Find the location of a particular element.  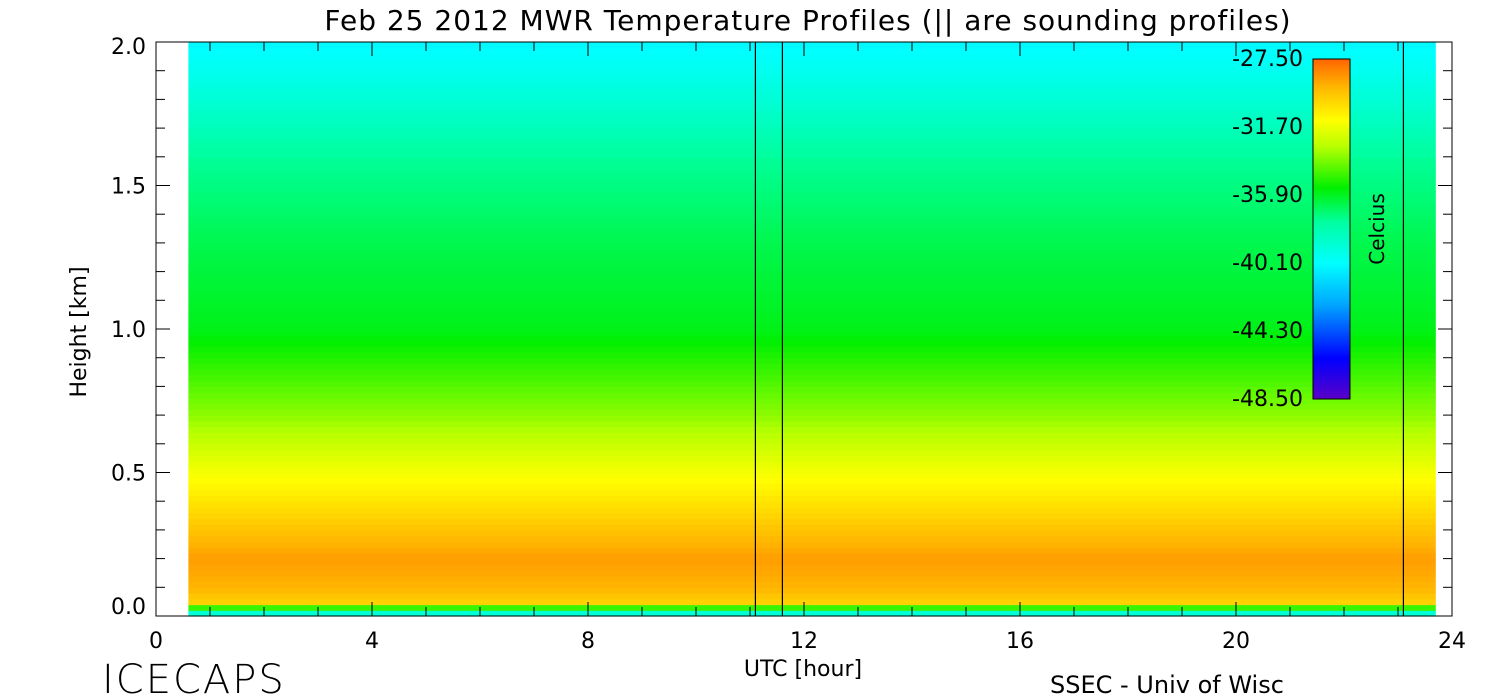

x-tick-label: 12 is located at coordinates (804, 641).